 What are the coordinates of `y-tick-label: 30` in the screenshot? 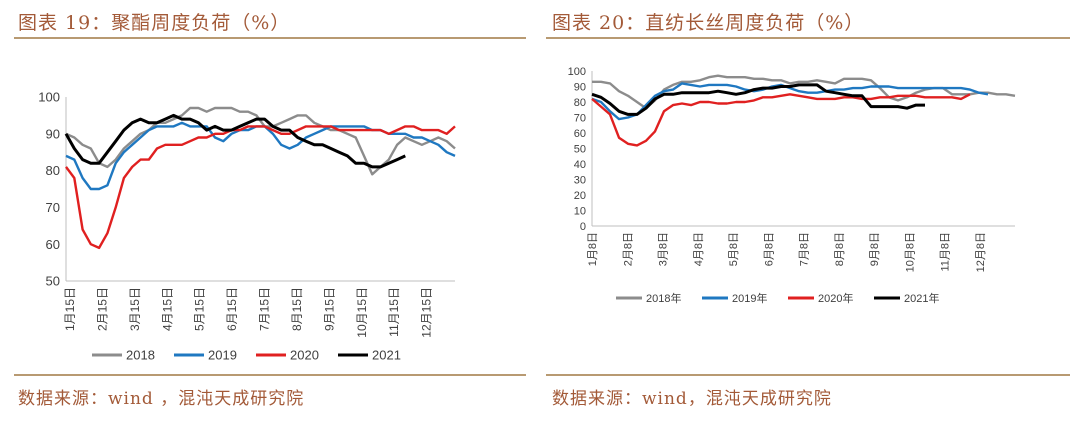 It's located at (580, 180).